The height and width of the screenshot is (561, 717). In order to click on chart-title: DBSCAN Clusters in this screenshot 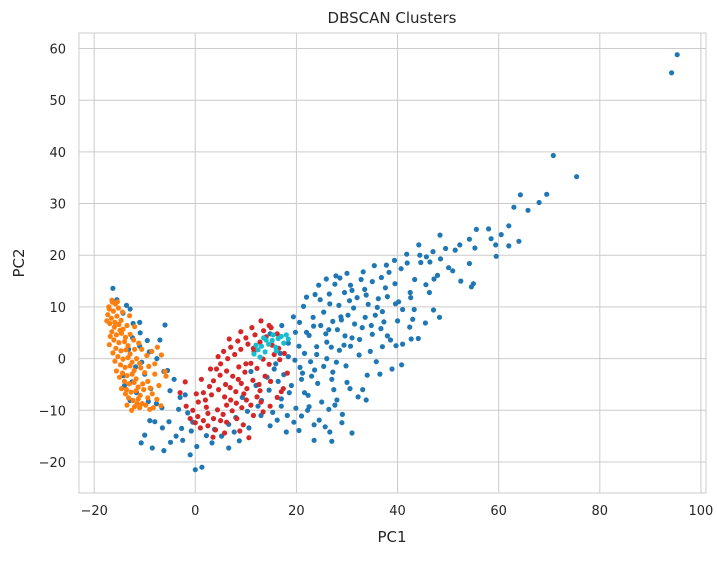, I will do `click(392, 18)`.